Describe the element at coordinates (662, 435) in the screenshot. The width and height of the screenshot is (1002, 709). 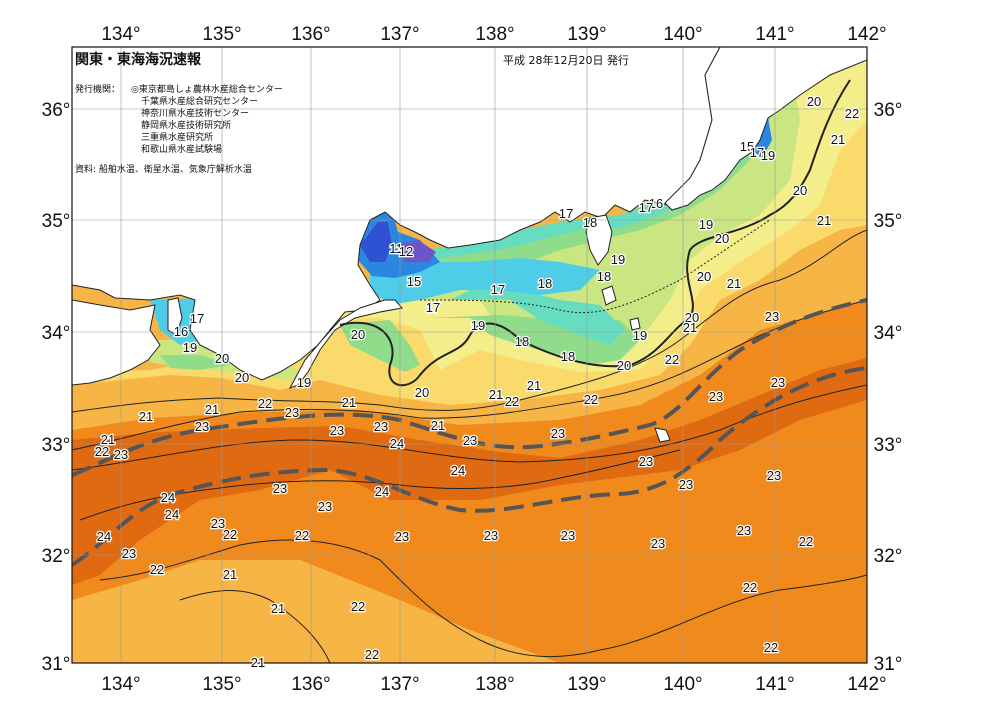
I see `land-hachijo` at that location.